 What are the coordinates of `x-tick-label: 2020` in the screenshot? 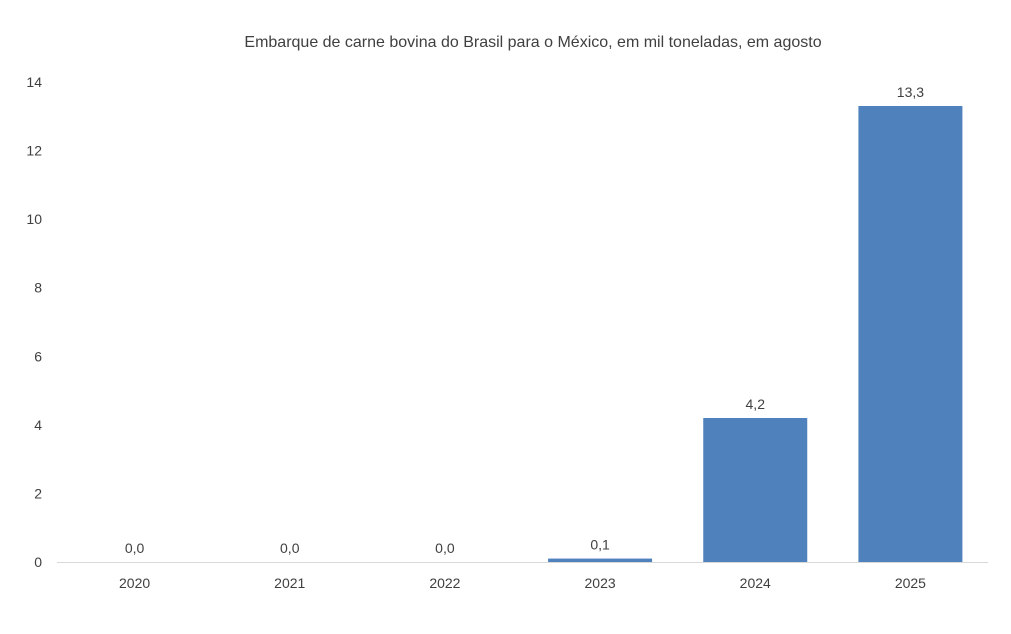 It's located at (134, 583).